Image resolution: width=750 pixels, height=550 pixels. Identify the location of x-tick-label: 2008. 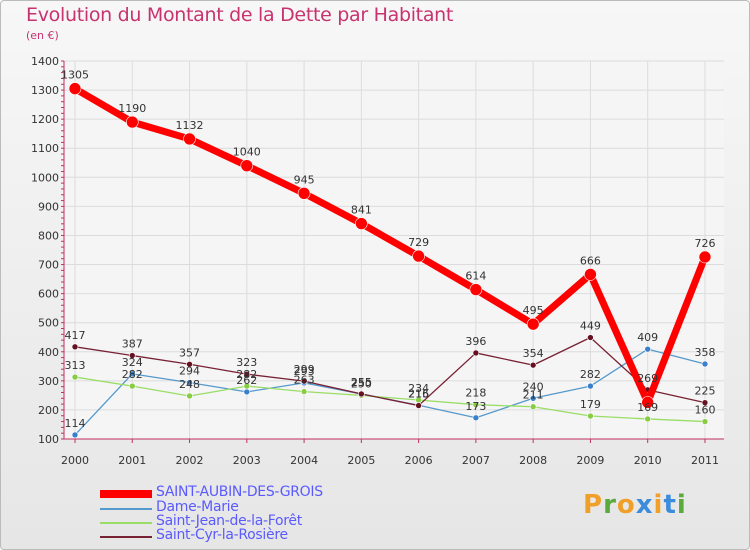
(533, 460).